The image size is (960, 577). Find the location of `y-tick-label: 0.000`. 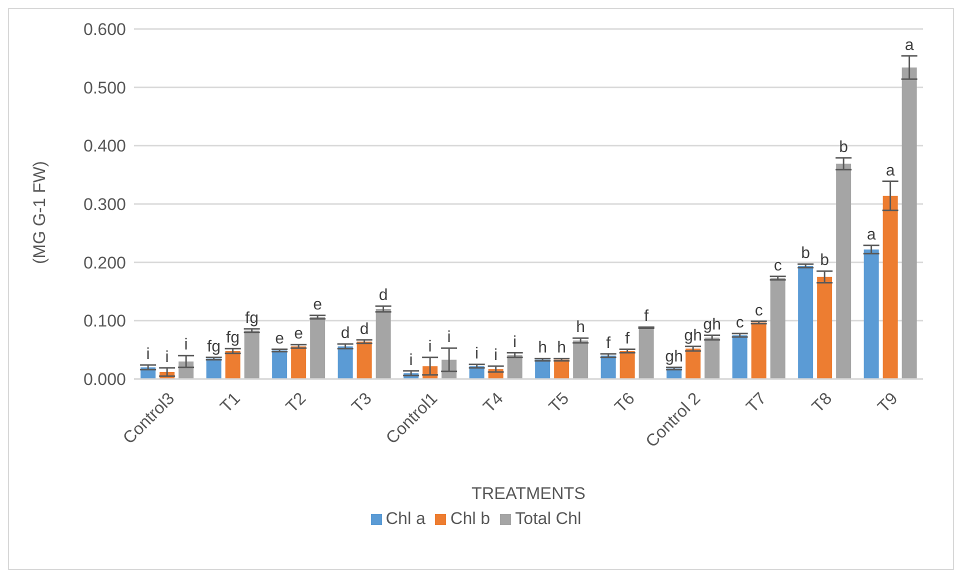

y-tick-label: 0.000 is located at coordinates (104, 380).